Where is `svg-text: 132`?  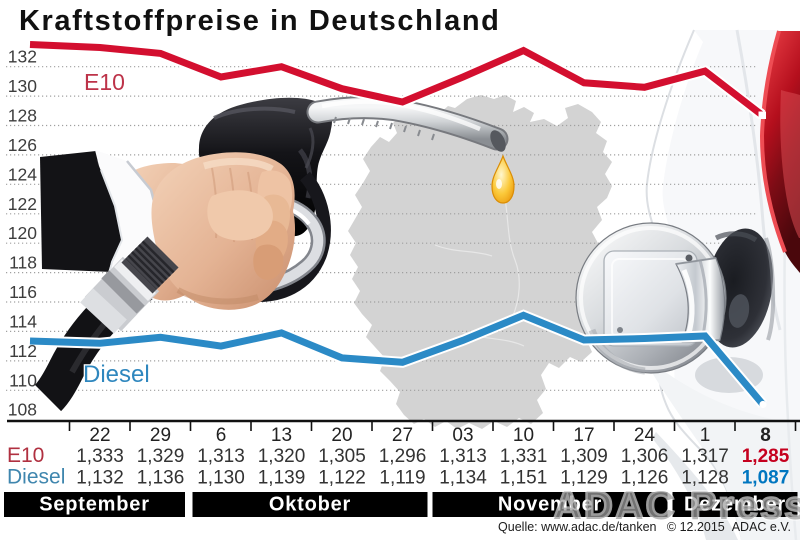 svg-text: 132 is located at coordinates (22, 57).